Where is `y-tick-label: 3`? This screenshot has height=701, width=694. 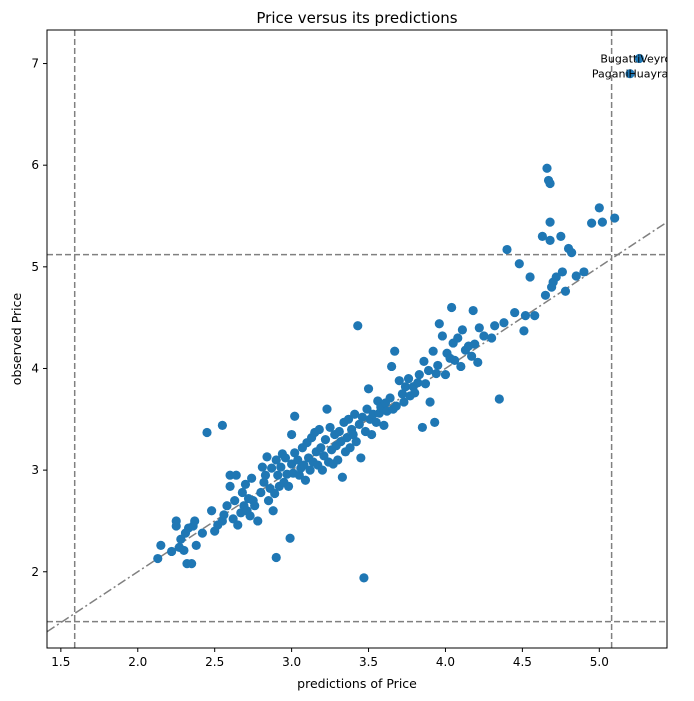
y-tick-label: 3 is located at coordinates (35, 470).